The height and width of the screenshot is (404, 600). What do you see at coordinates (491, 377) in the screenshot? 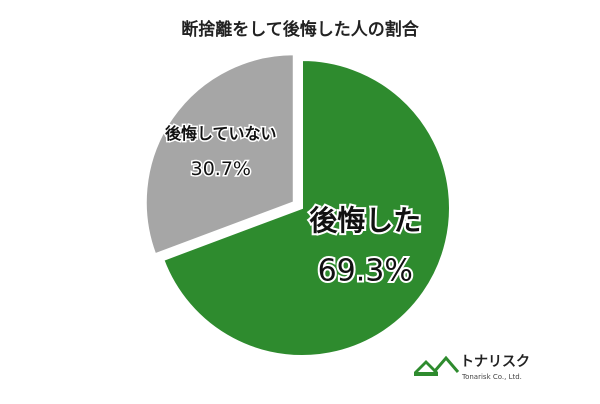
I see `logo-company: Tonarisk Co., Ltd.` at bounding box center [491, 377].